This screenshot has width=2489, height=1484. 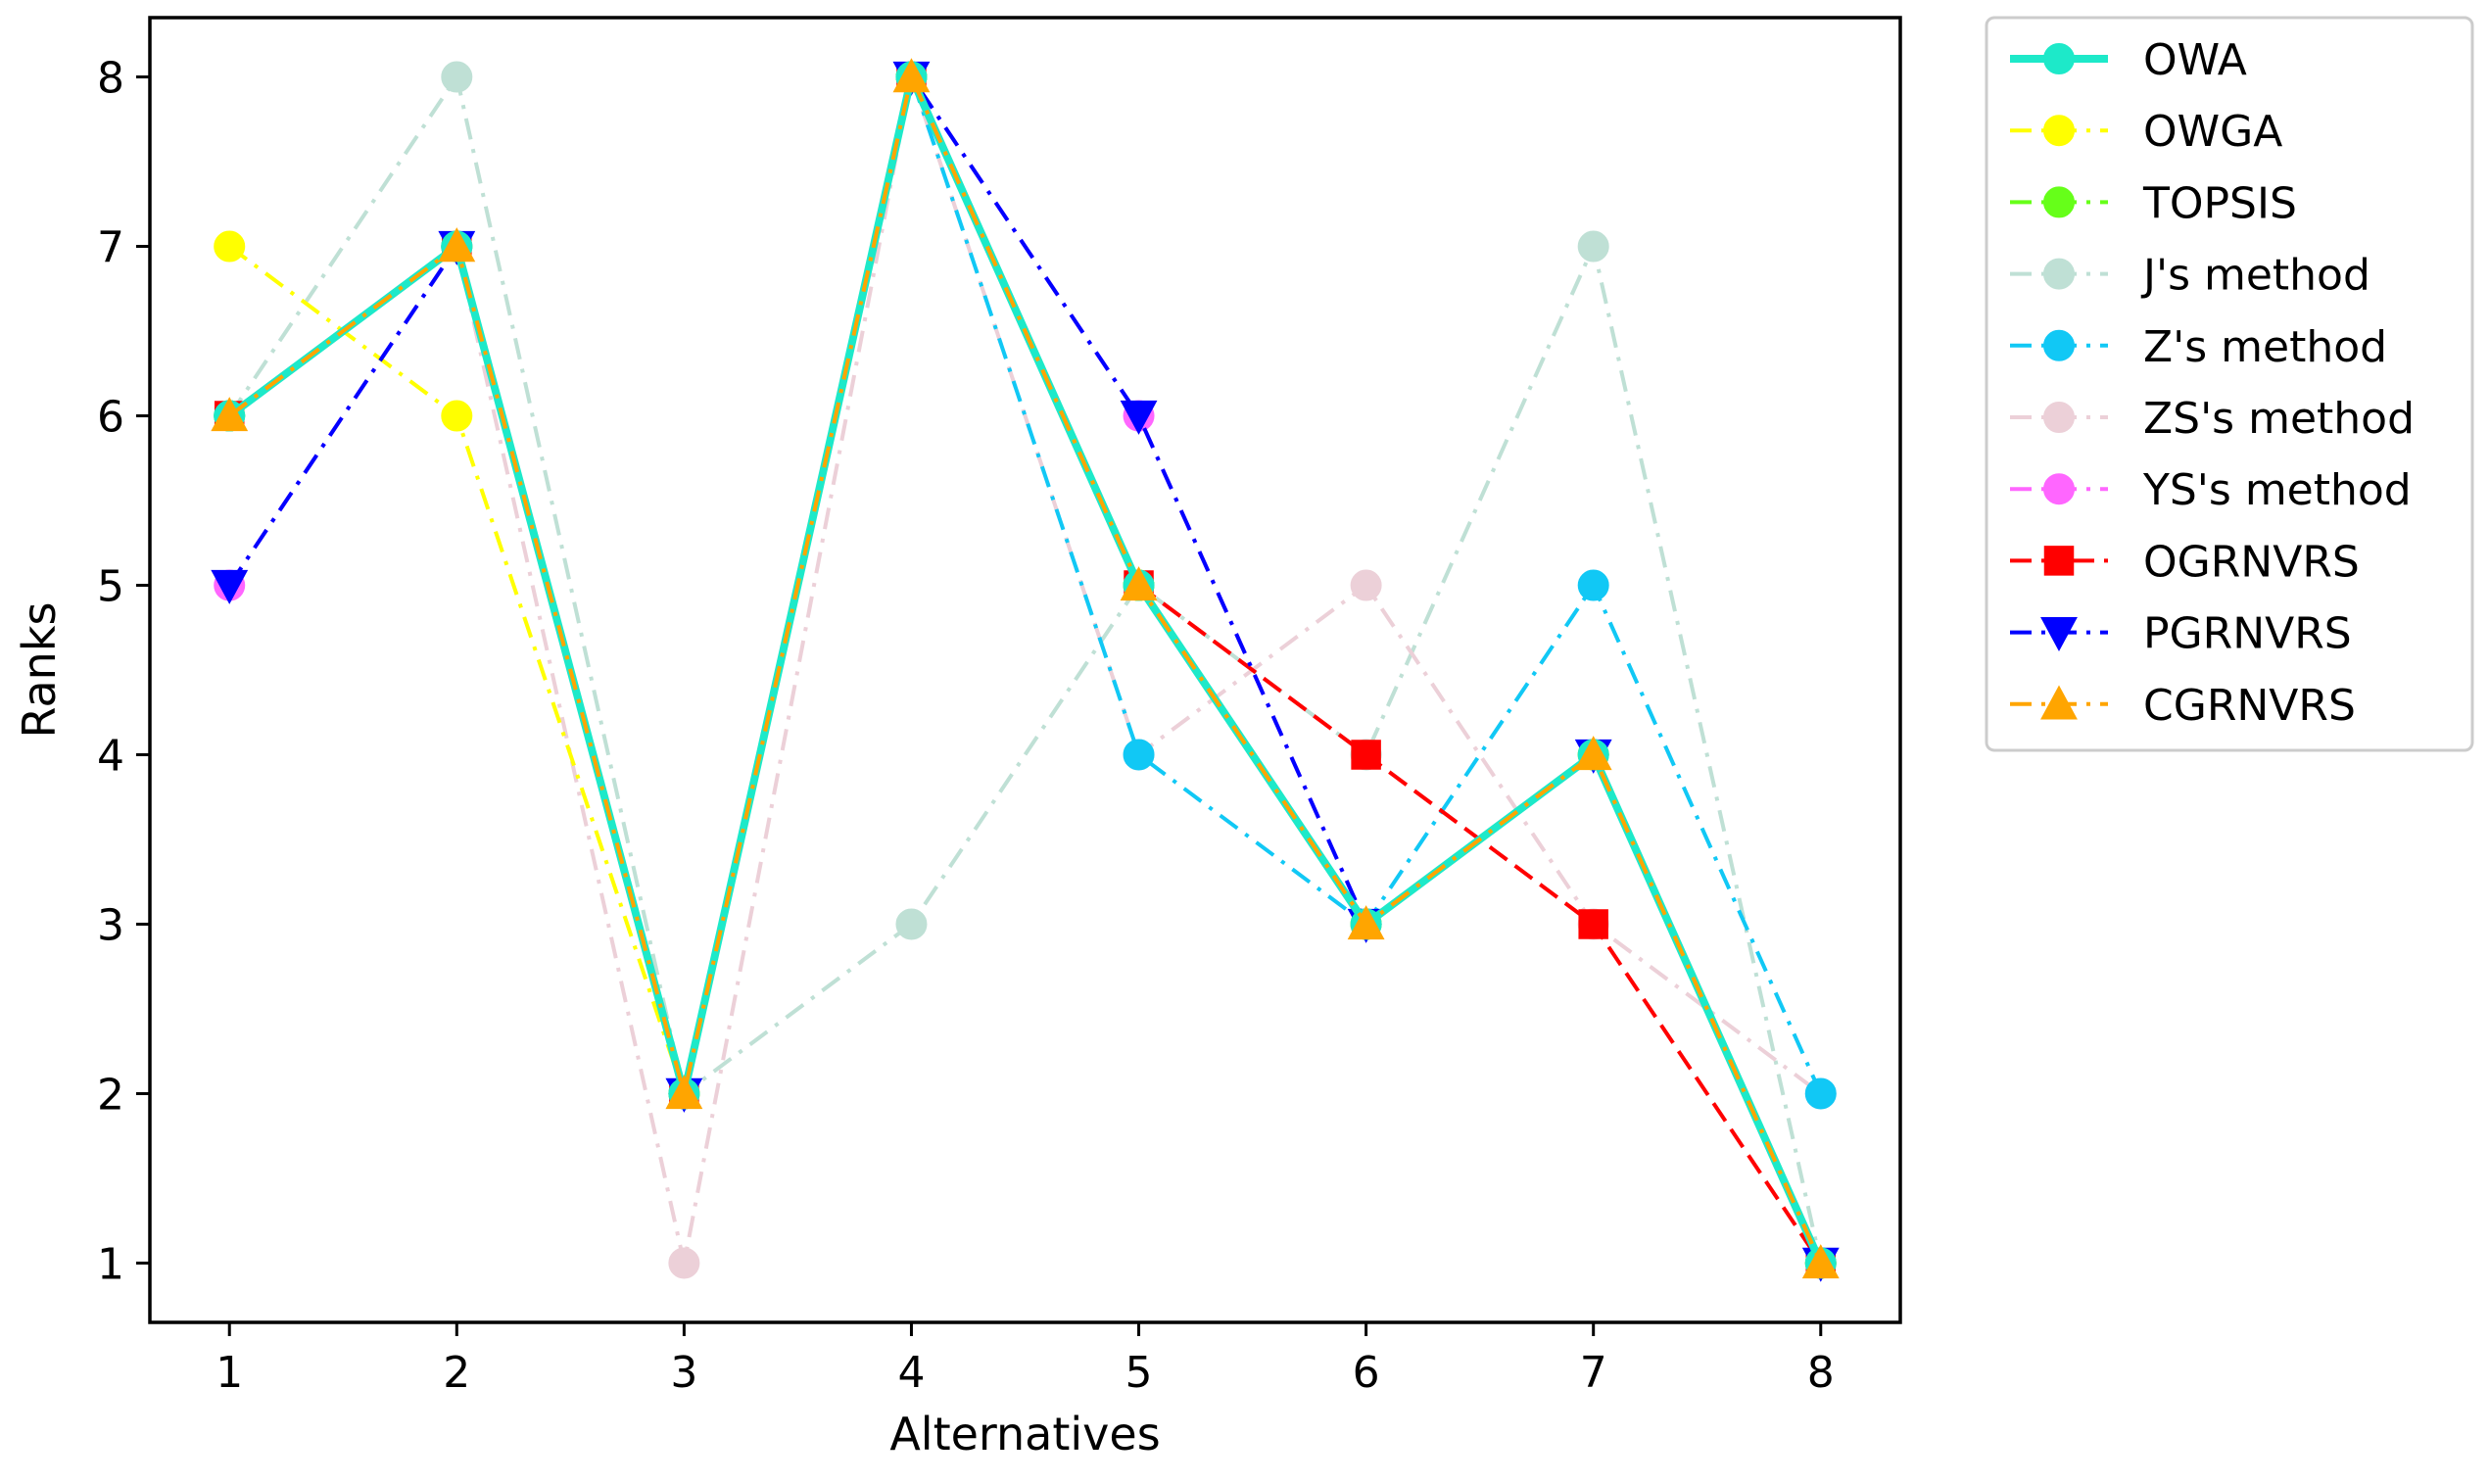 I want to click on y-tick-label: 2, so click(x=110, y=1095).